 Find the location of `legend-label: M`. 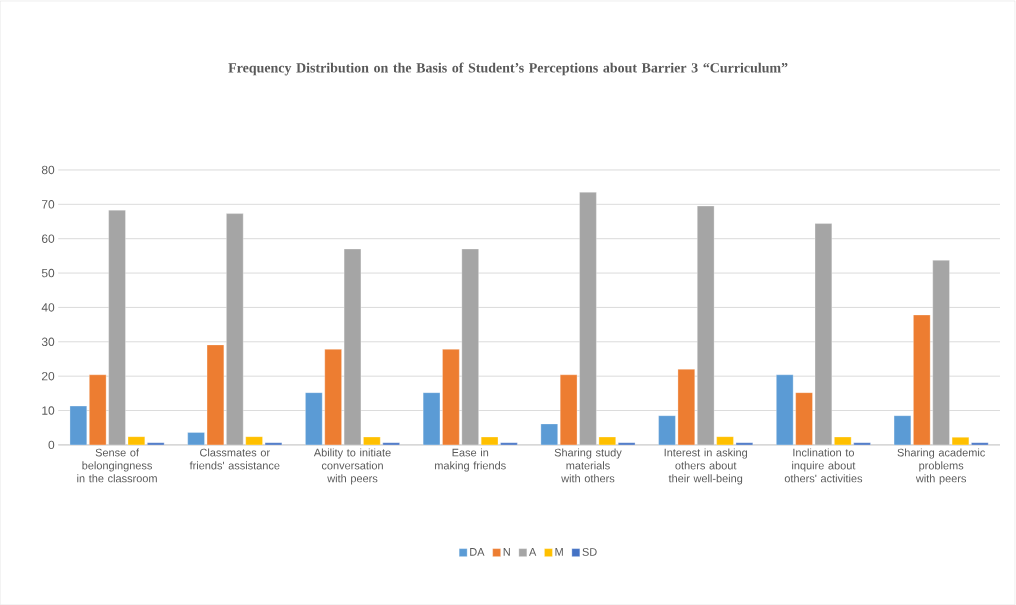

legend-label: M is located at coordinates (559, 552).